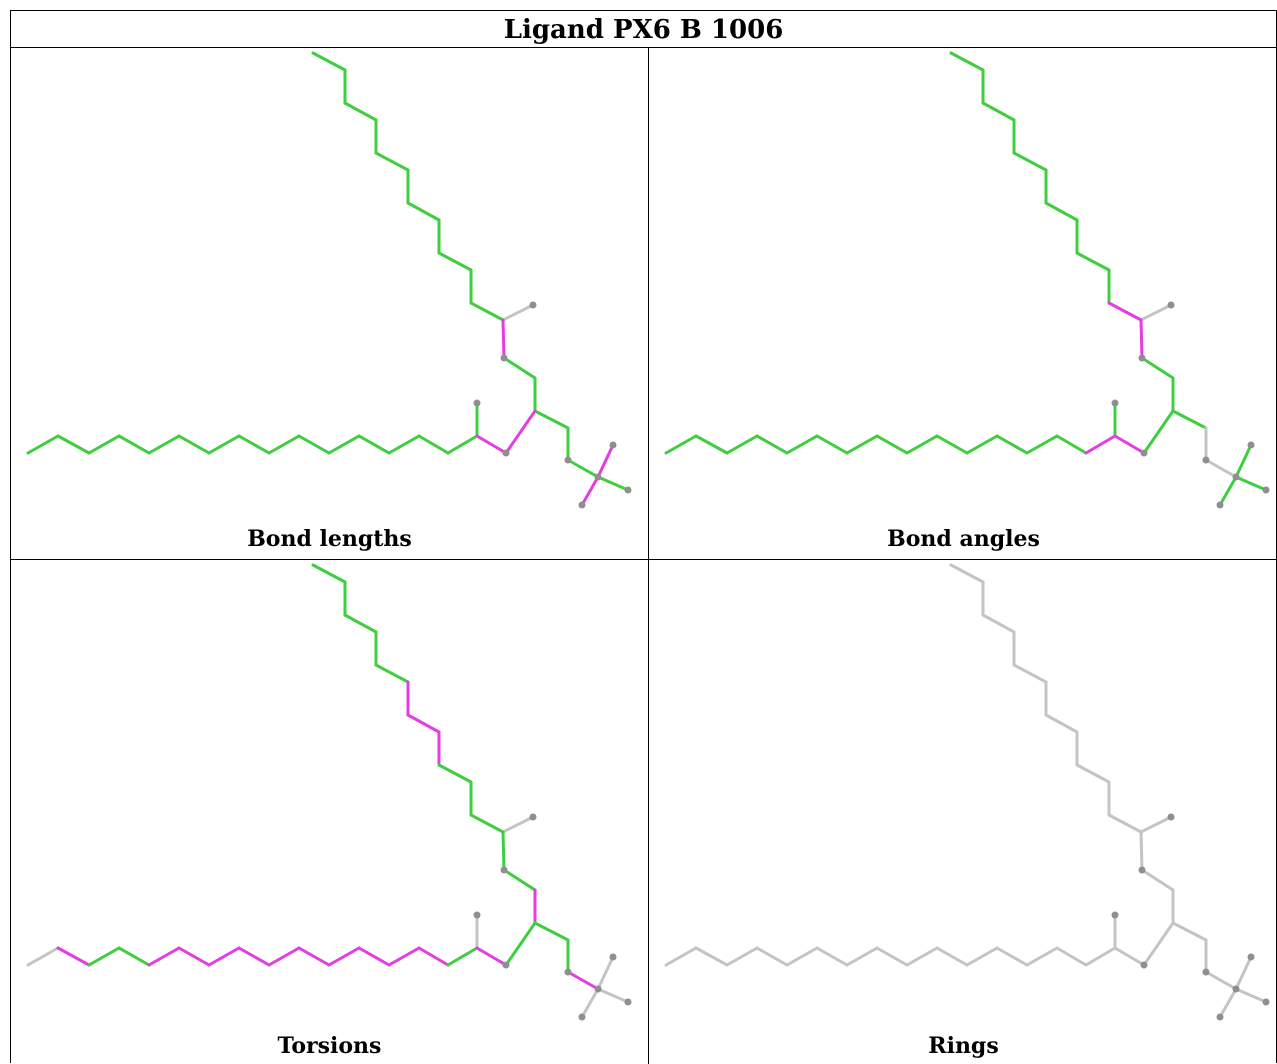 The height and width of the screenshot is (1064, 1277). Describe the element at coordinates (772, 956) in the screenshot. I see `bond-l3` at that location.